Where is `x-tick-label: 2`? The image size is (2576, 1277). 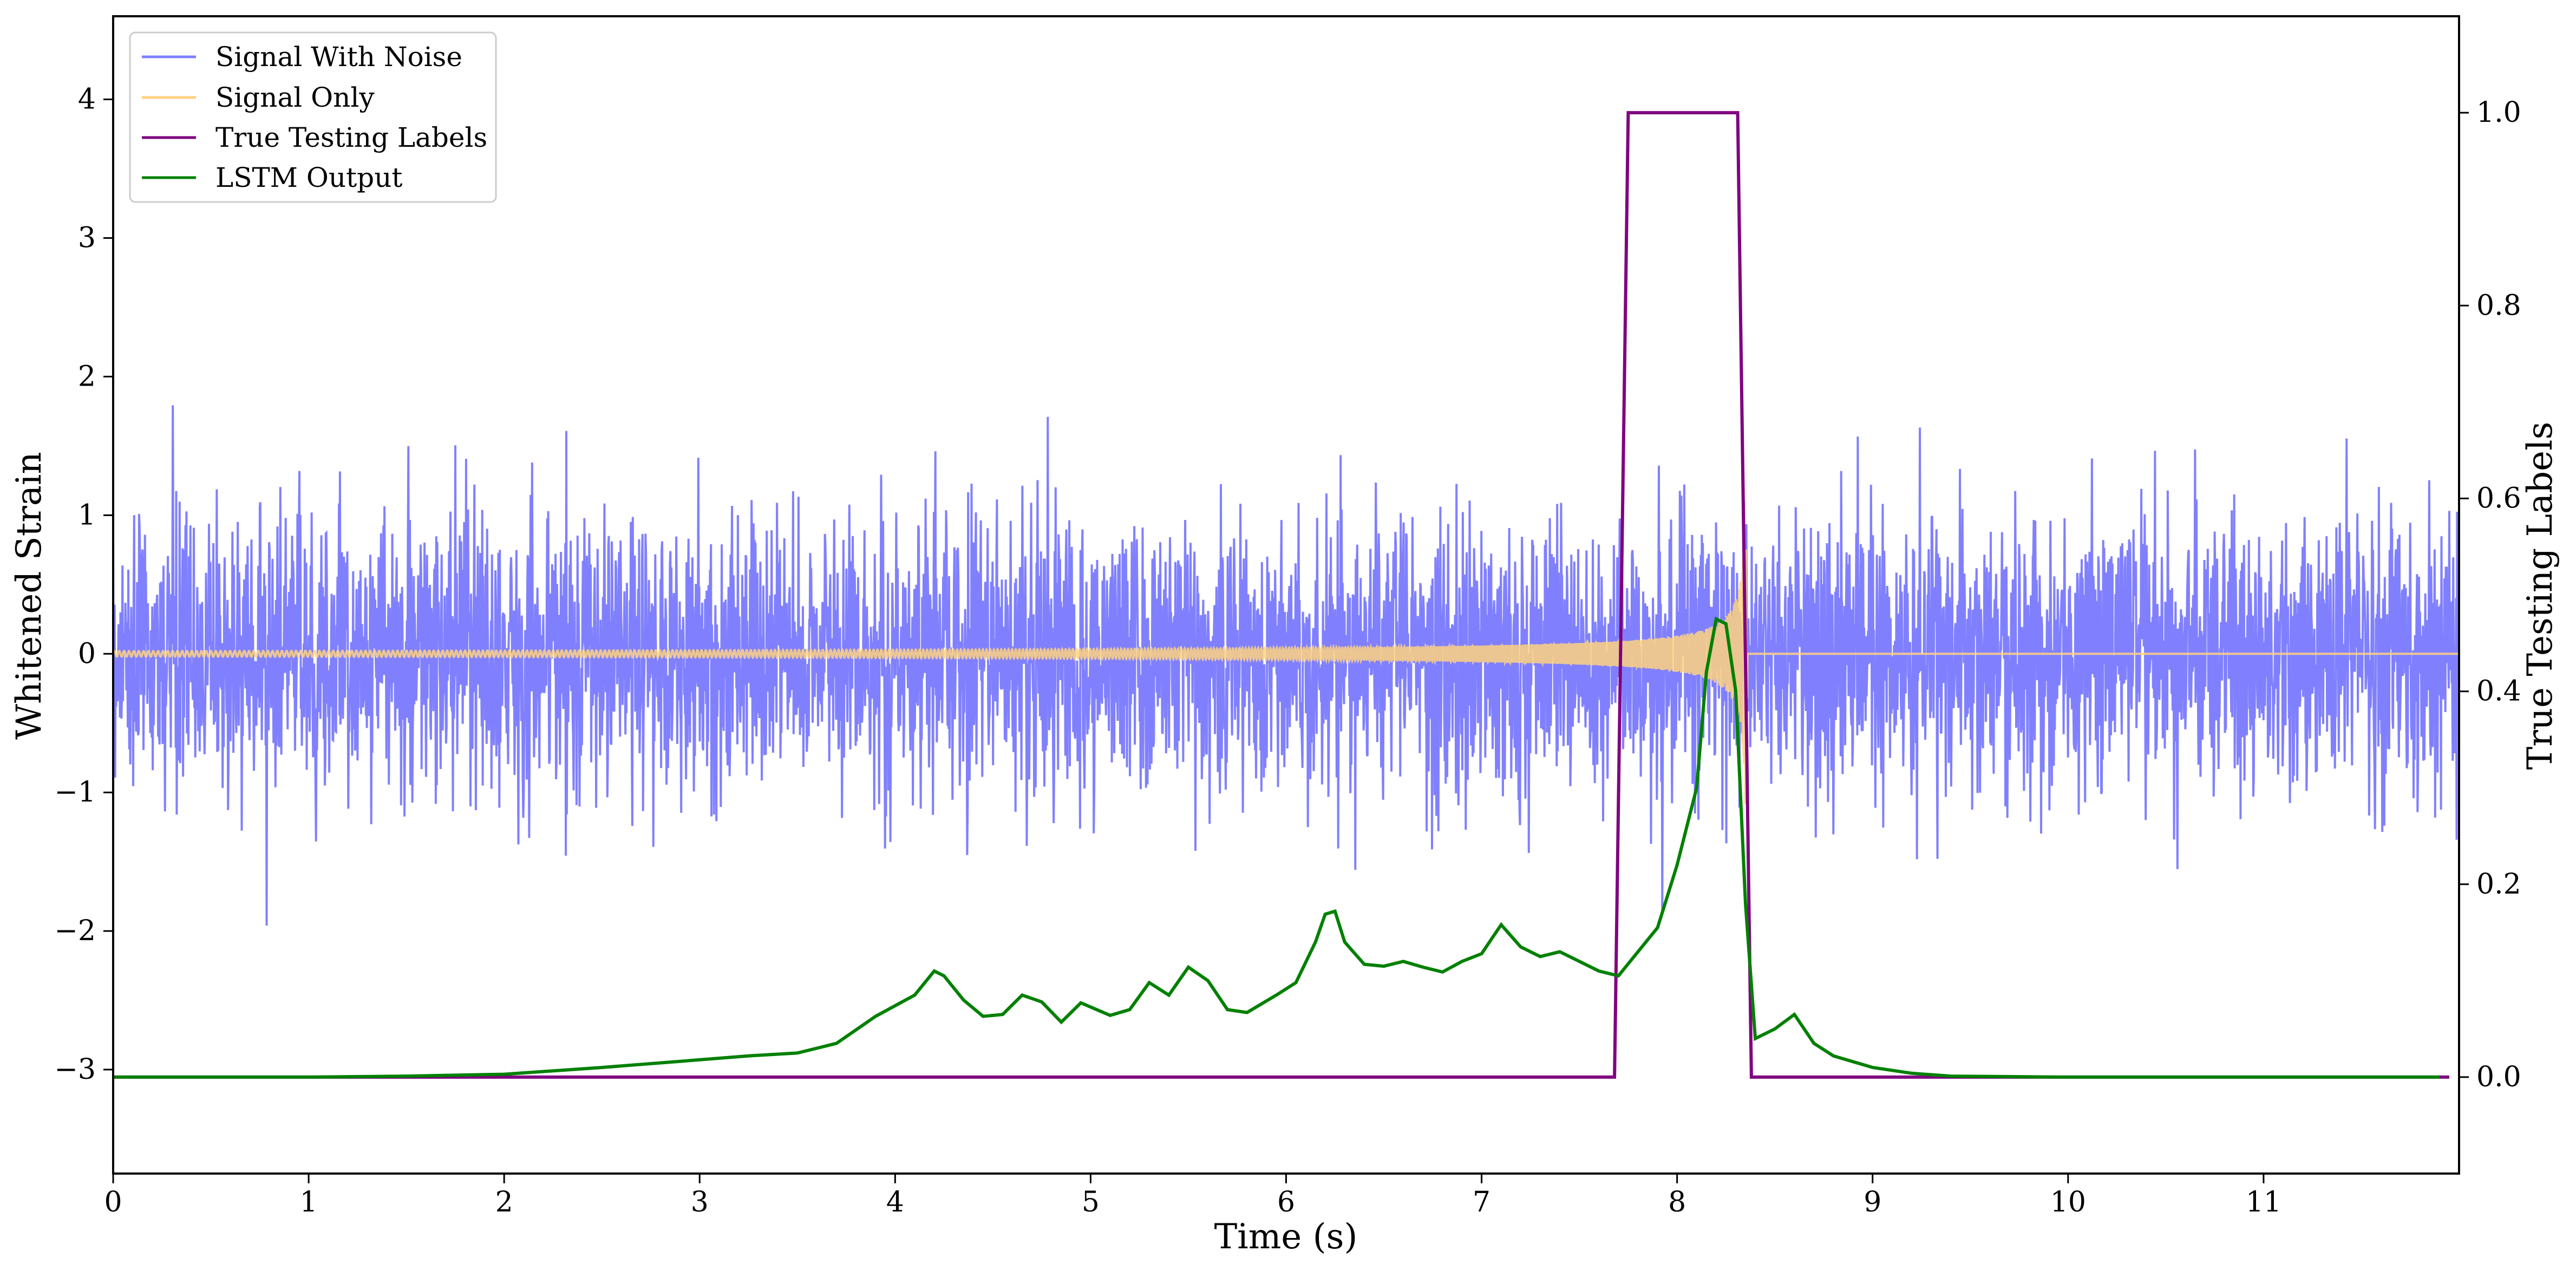
x-tick-label: 2 is located at coordinates (504, 1202).